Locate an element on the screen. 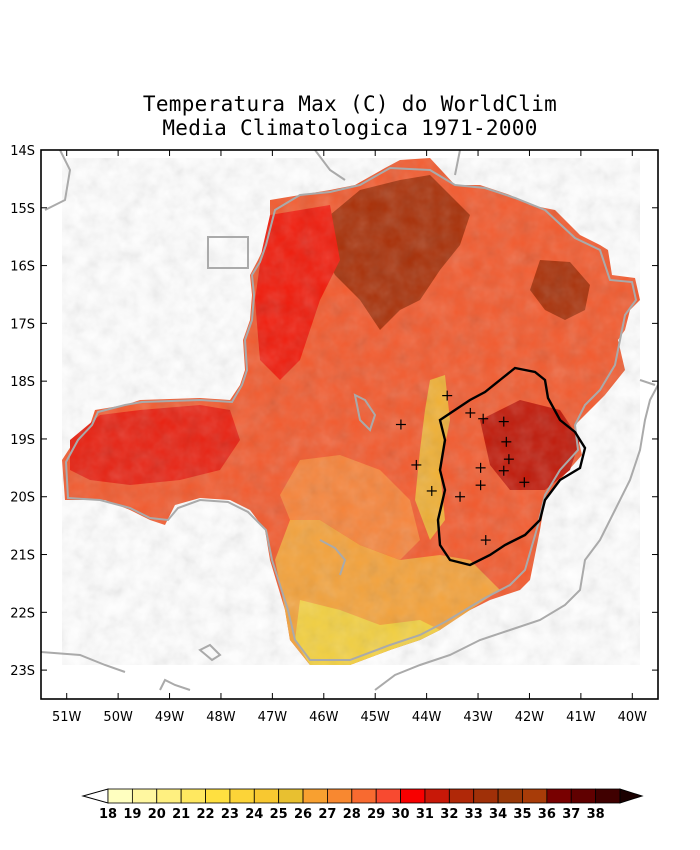 This screenshot has width=700, height=850. colorbar-label: 31 is located at coordinates (425, 814).